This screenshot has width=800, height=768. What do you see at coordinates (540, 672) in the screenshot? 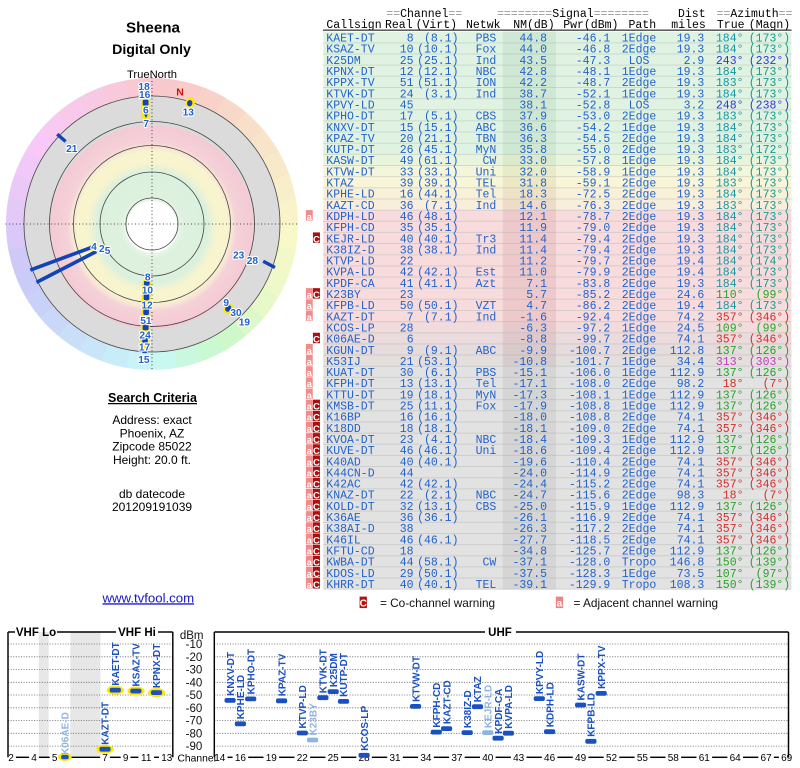
I see `svg-text: KPVY-LD` at bounding box center [540, 672].